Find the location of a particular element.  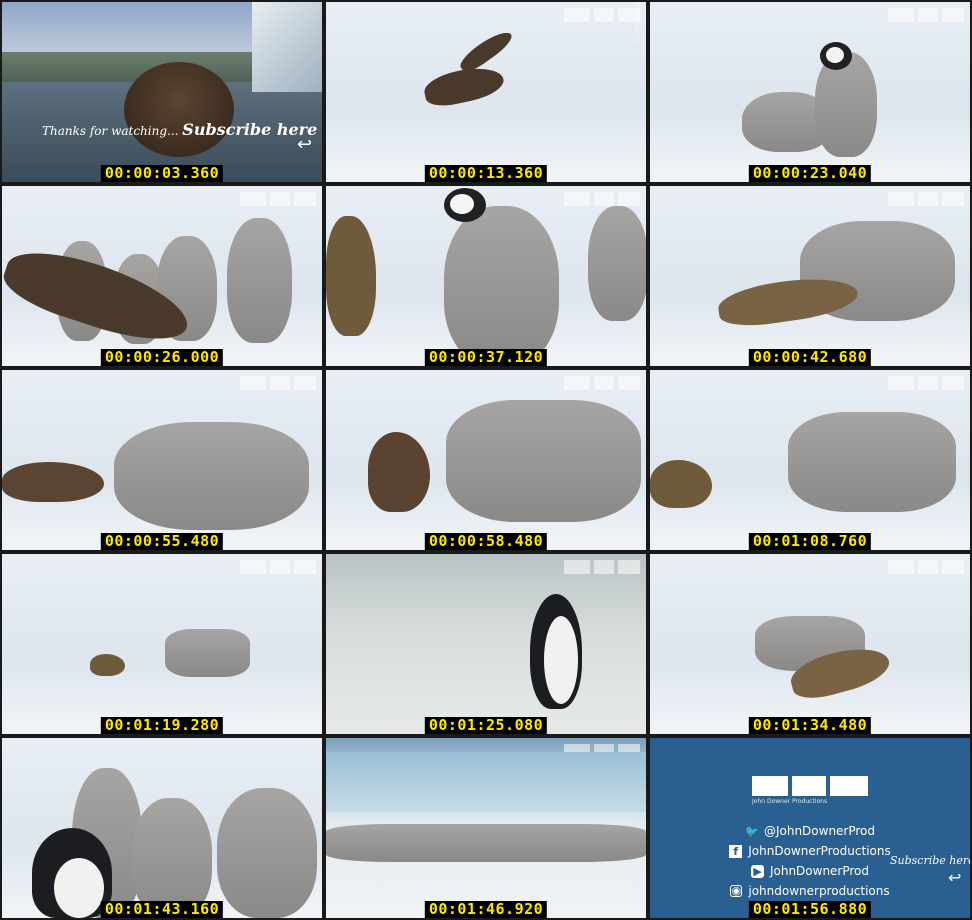

frame-7: 00:00:55.480 is located at coordinates (162, 460).